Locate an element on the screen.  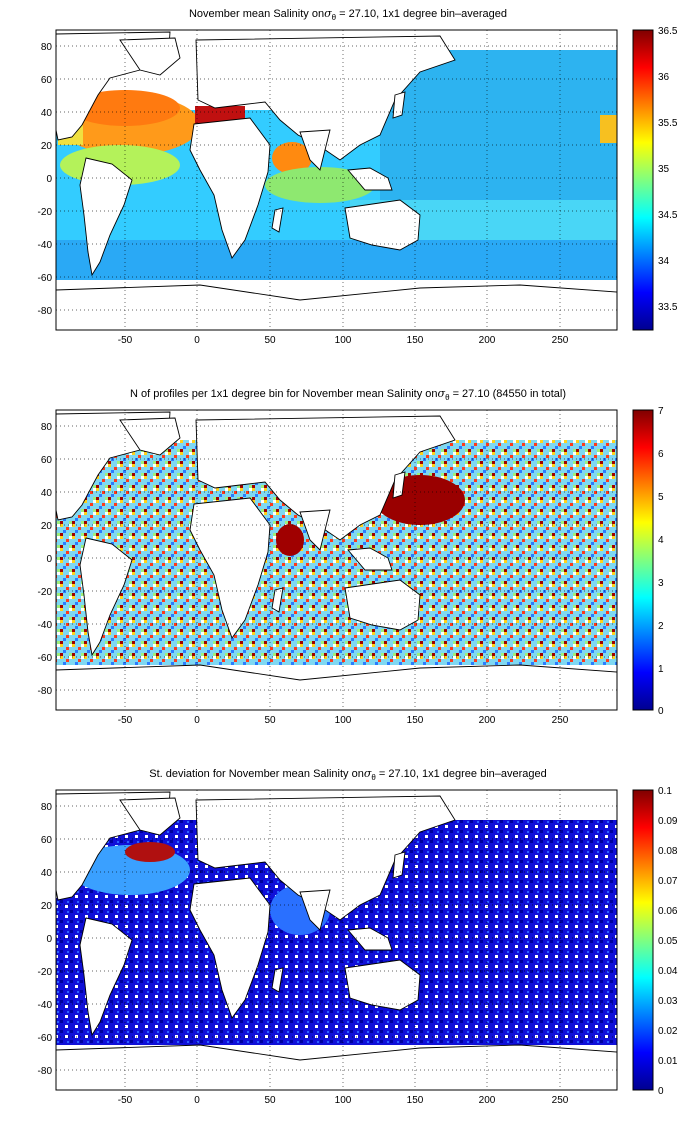
madagascar is located at coordinates (277, 220).